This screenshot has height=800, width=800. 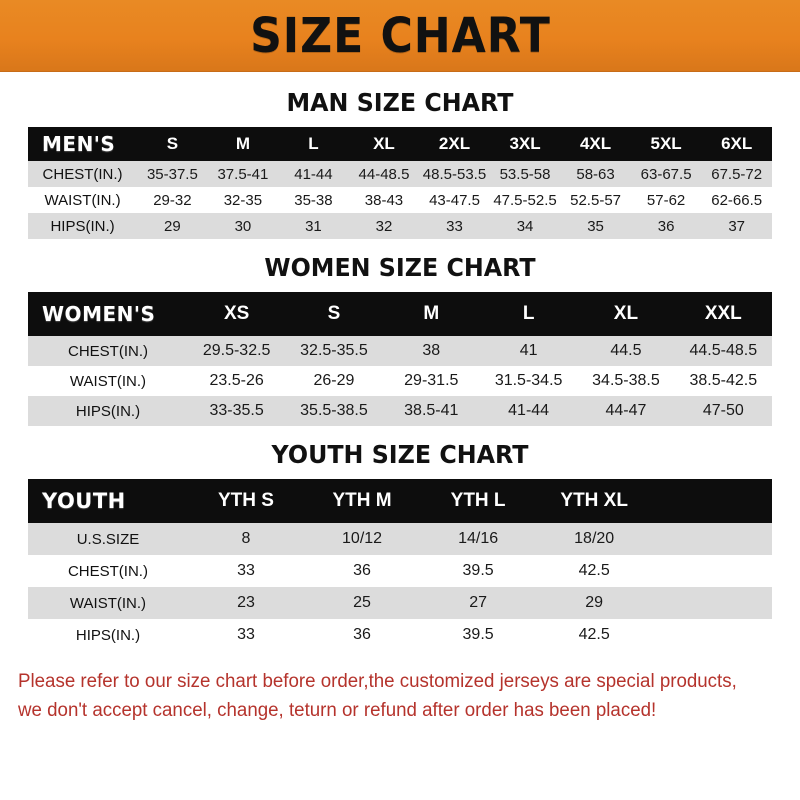 I want to click on youth-column-header-2: YTH L, so click(x=478, y=500).